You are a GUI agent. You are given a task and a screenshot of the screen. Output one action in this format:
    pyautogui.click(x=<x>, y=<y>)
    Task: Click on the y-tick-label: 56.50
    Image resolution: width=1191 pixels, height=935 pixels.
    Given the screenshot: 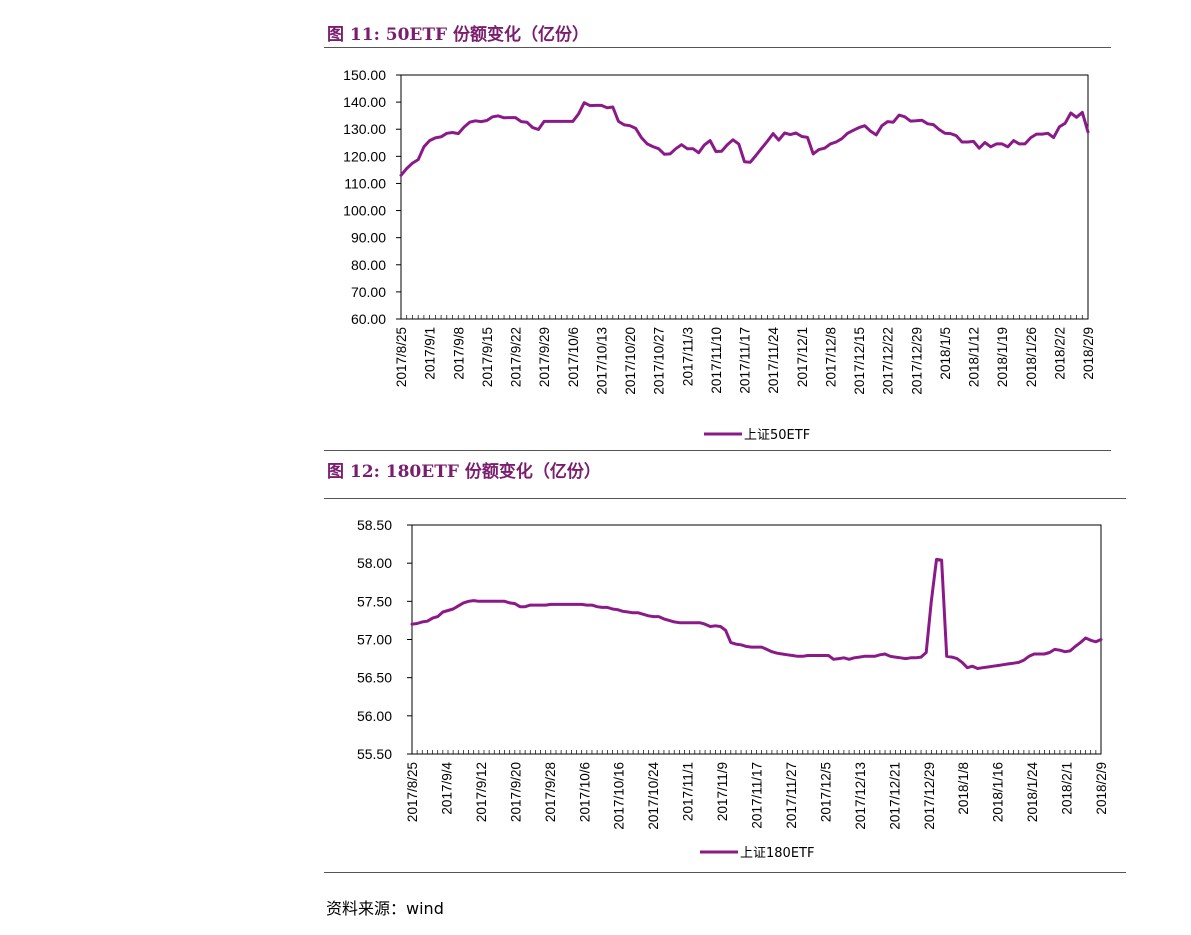 What is the action you would take?
    pyautogui.click(x=374, y=678)
    